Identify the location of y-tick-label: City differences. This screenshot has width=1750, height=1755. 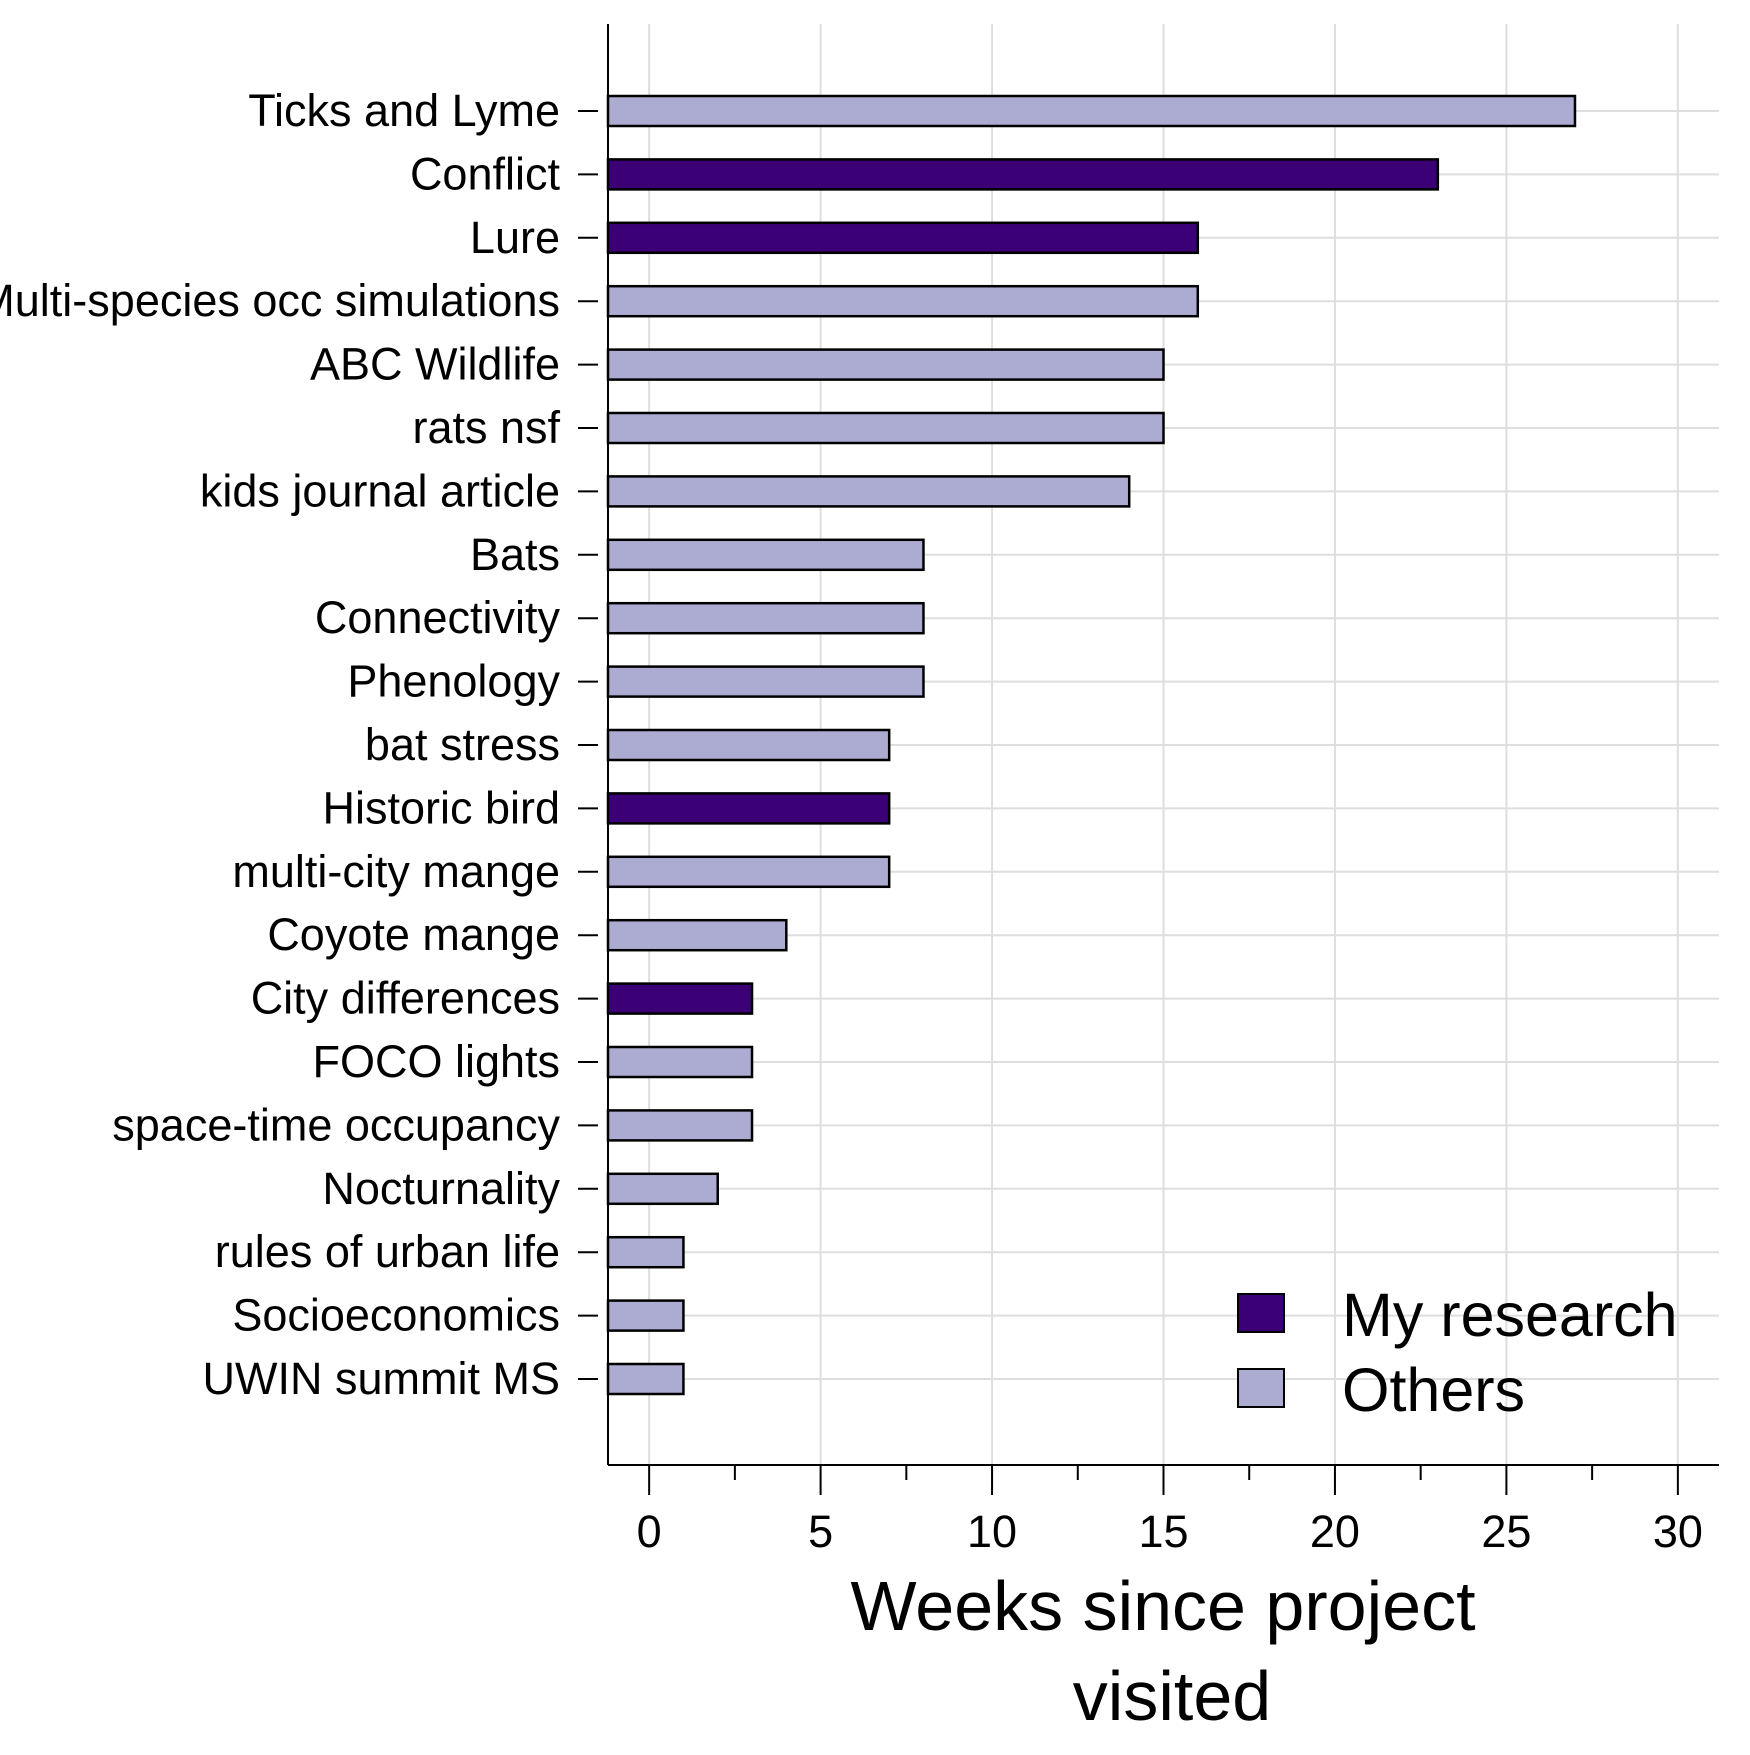
(405, 998).